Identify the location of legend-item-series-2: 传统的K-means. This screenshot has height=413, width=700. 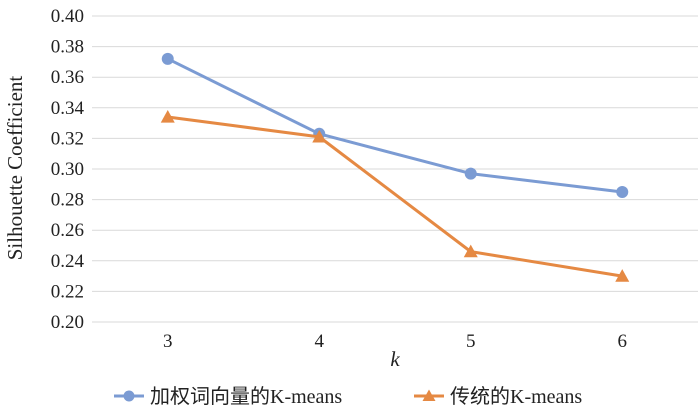
(498, 396).